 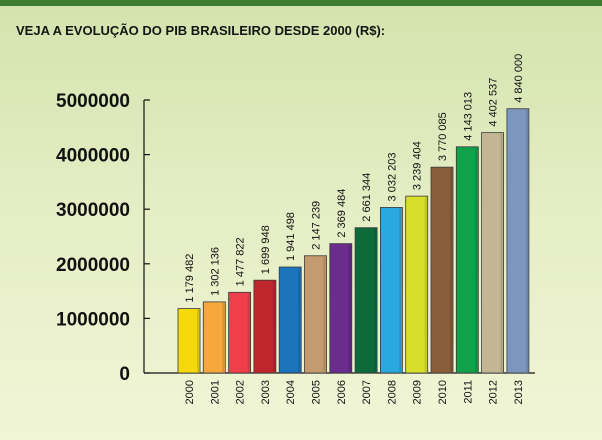 What do you see at coordinates (418, 392) in the screenshot?
I see `x-tick-label: 2009` at bounding box center [418, 392].